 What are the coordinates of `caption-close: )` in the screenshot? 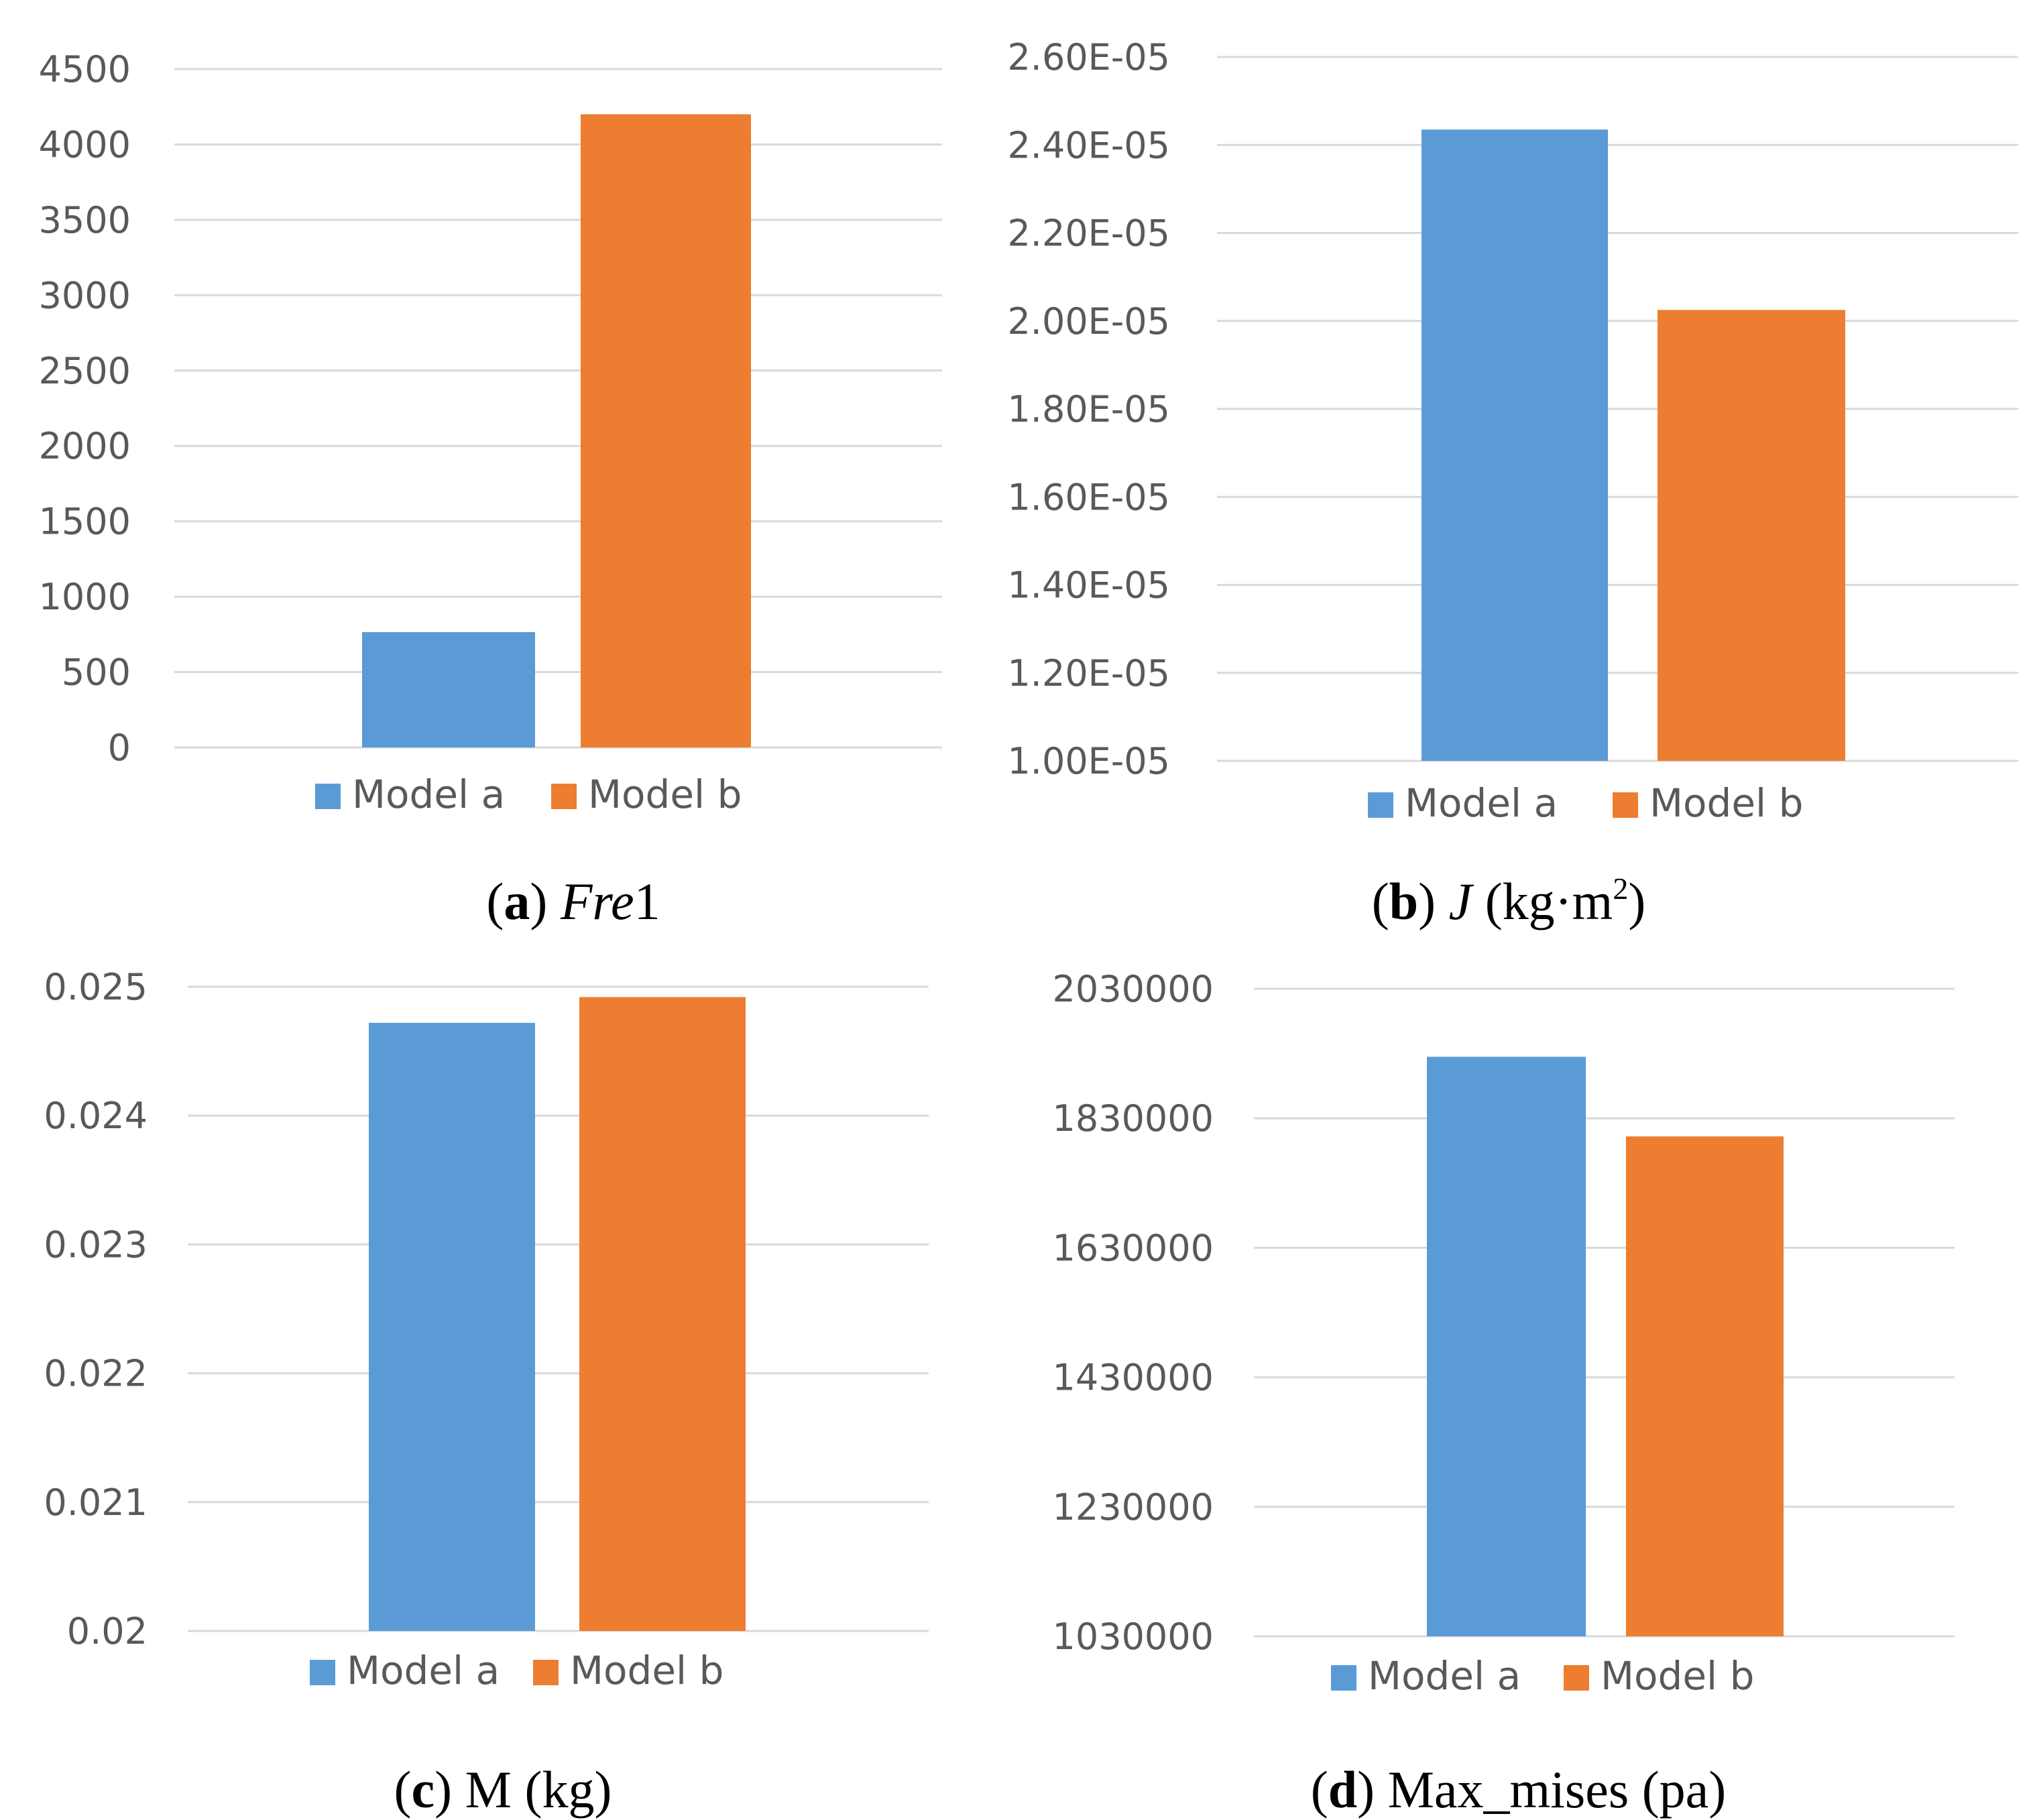 It's located at (1637, 901).